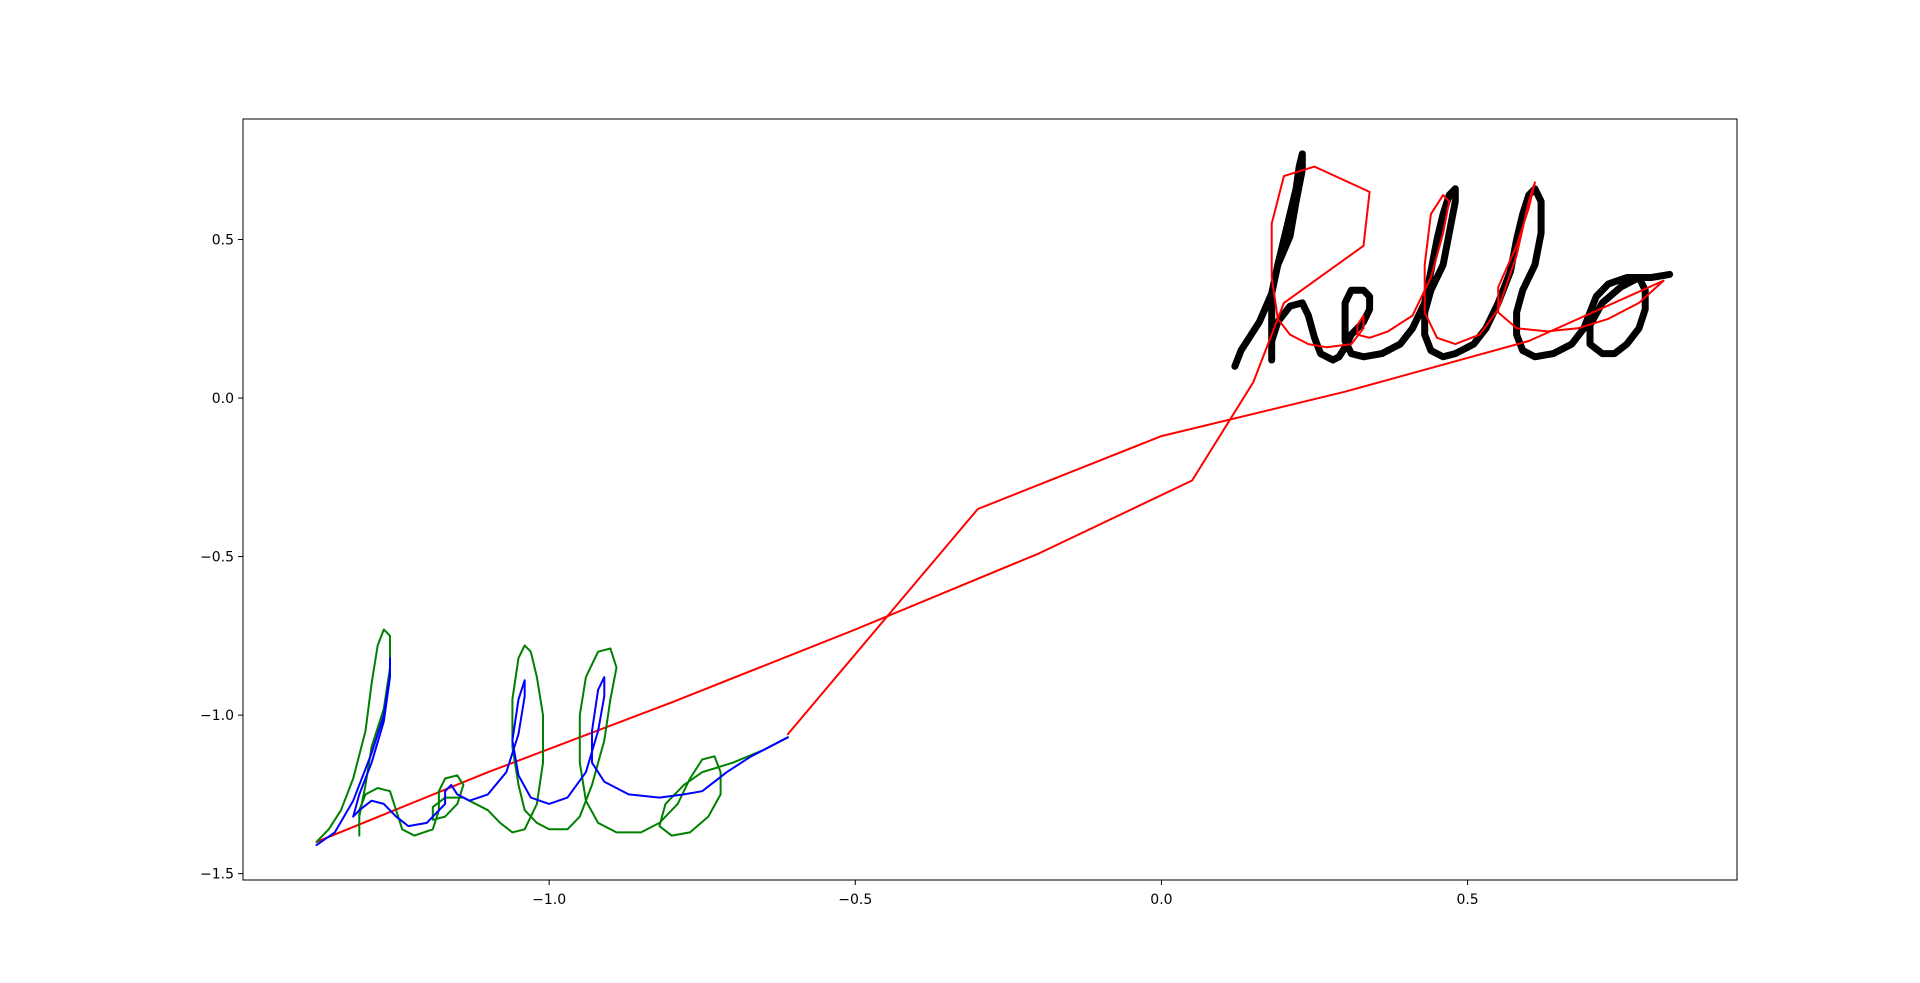 This screenshot has width=1920, height=983. I want to click on x-axis: −1.0 −0.5 0.0 0.5, so click(1005, 894).